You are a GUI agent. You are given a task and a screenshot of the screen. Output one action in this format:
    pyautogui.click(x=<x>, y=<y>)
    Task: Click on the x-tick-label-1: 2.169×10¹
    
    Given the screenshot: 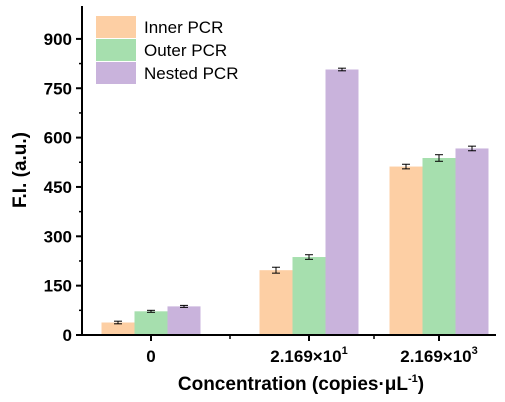 What is the action you would take?
    pyautogui.click(x=309, y=355)
    